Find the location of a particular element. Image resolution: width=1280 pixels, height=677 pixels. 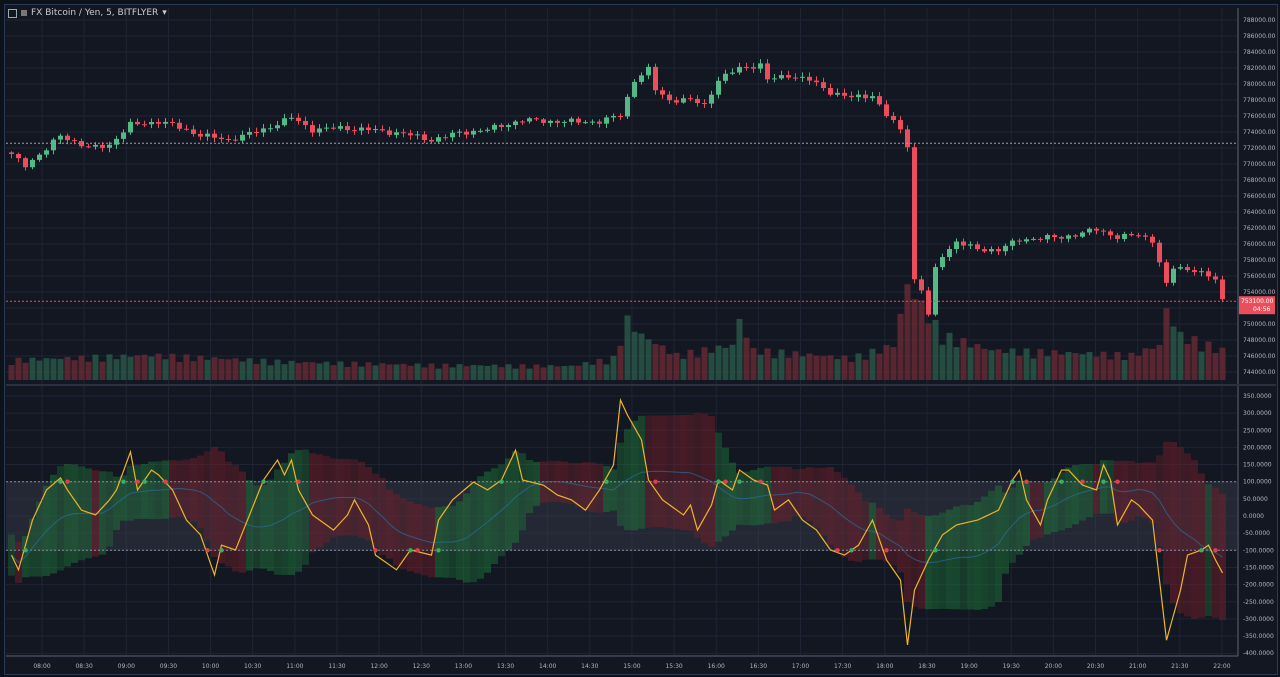

time-axis-label: 12:30 is located at coordinates (421, 666).